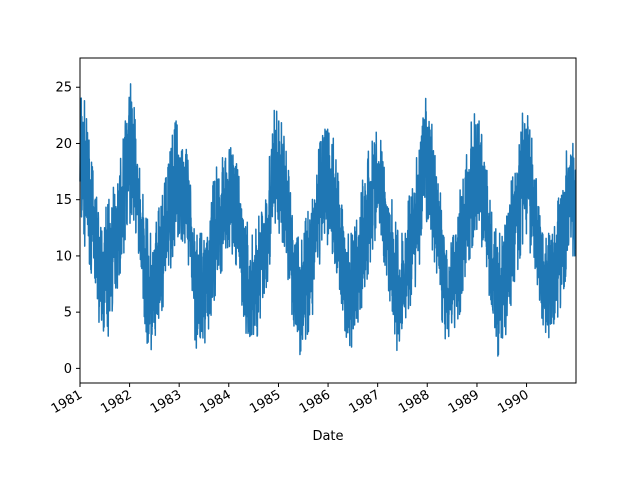 The height and width of the screenshot is (480, 640). Describe the element at coordinates (116, 402) in the screenshot. I see `x-tick-label: 1982` at that location.